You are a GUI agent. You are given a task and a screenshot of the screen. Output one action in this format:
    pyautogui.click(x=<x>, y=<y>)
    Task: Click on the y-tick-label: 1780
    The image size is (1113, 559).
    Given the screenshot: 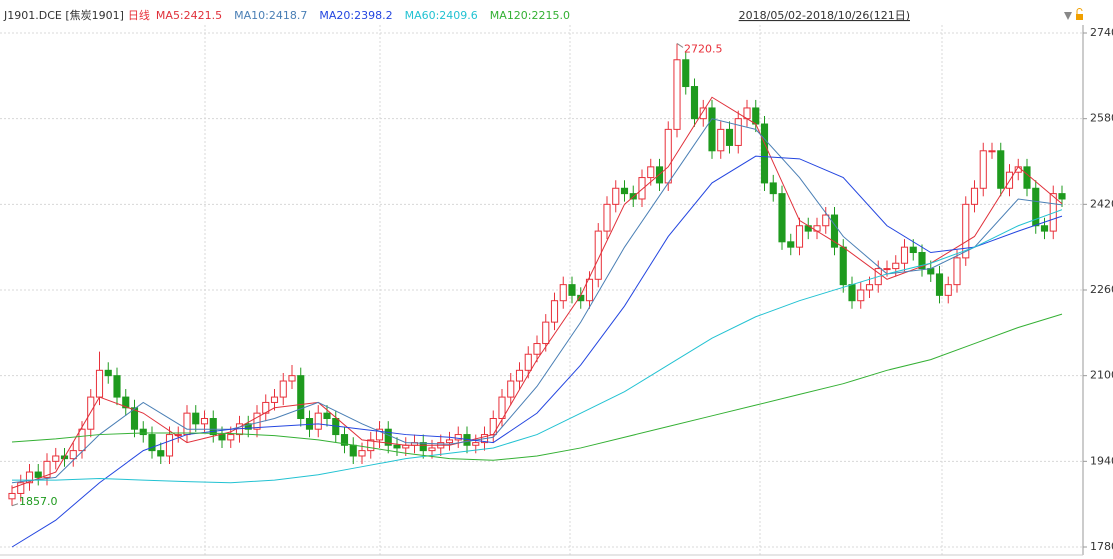 What is the action you would take?
    pyautogui.click(x=1101, y=546)
    